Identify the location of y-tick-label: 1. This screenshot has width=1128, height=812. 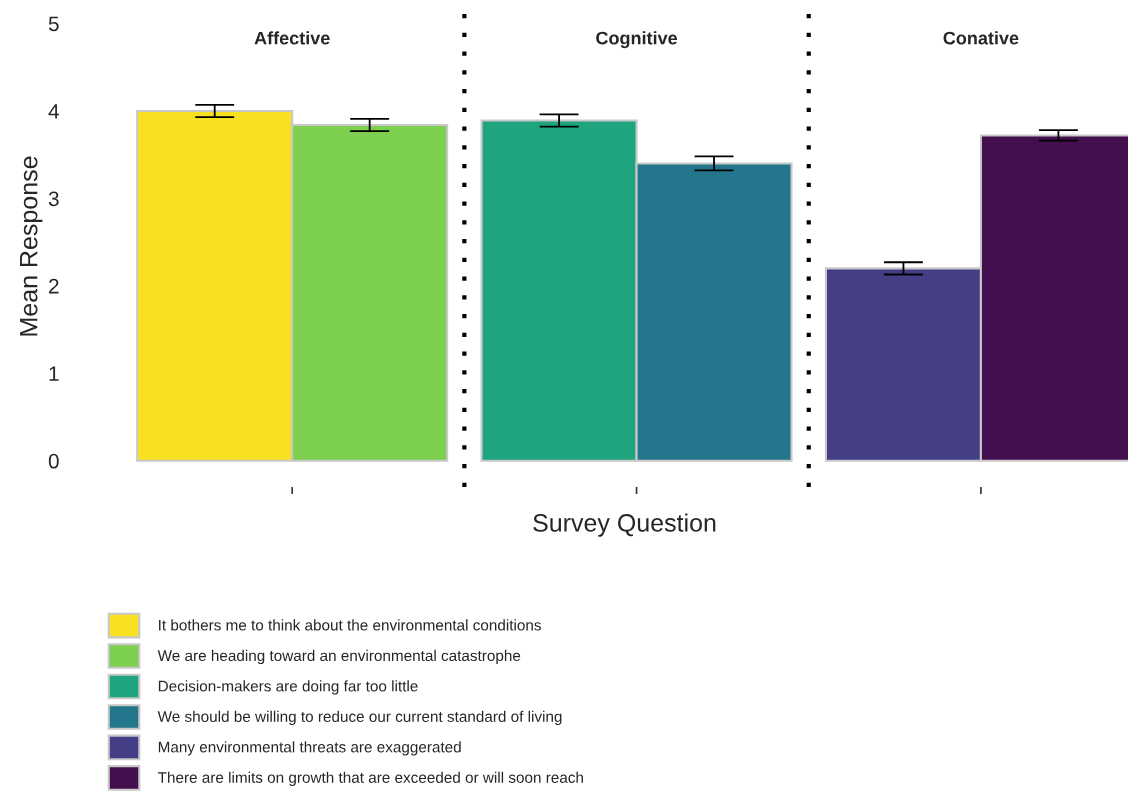
(54, 373).